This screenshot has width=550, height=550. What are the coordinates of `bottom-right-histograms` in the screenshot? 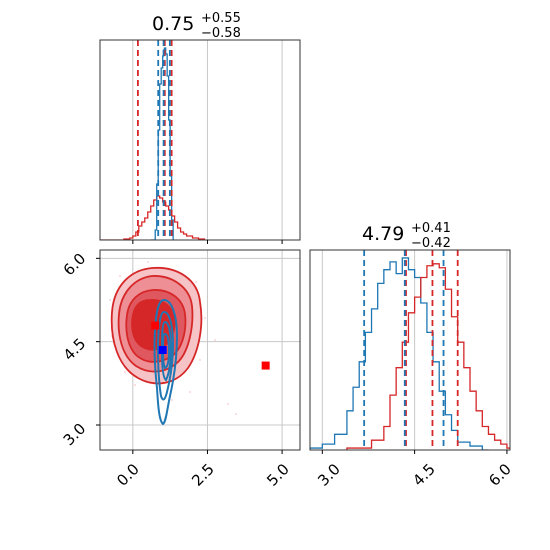 It's located at (410, 353).